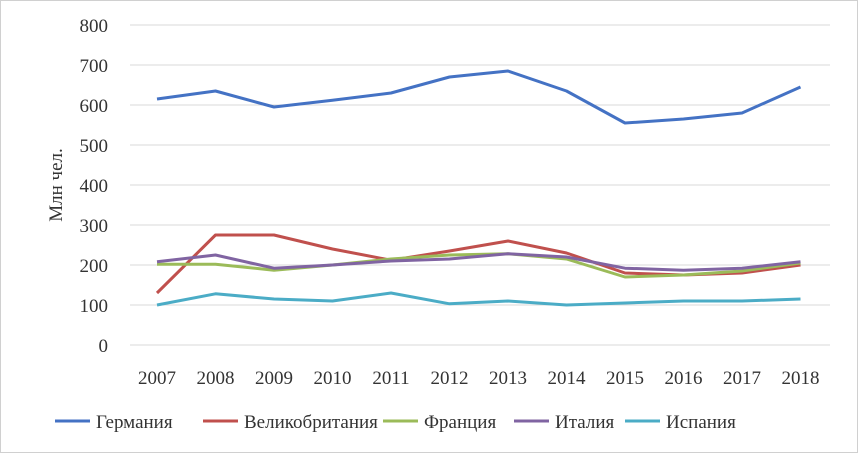 The width and height of the screenshot is (858, 453). I want to click on y-tick-label: 100, so click(94, 306).